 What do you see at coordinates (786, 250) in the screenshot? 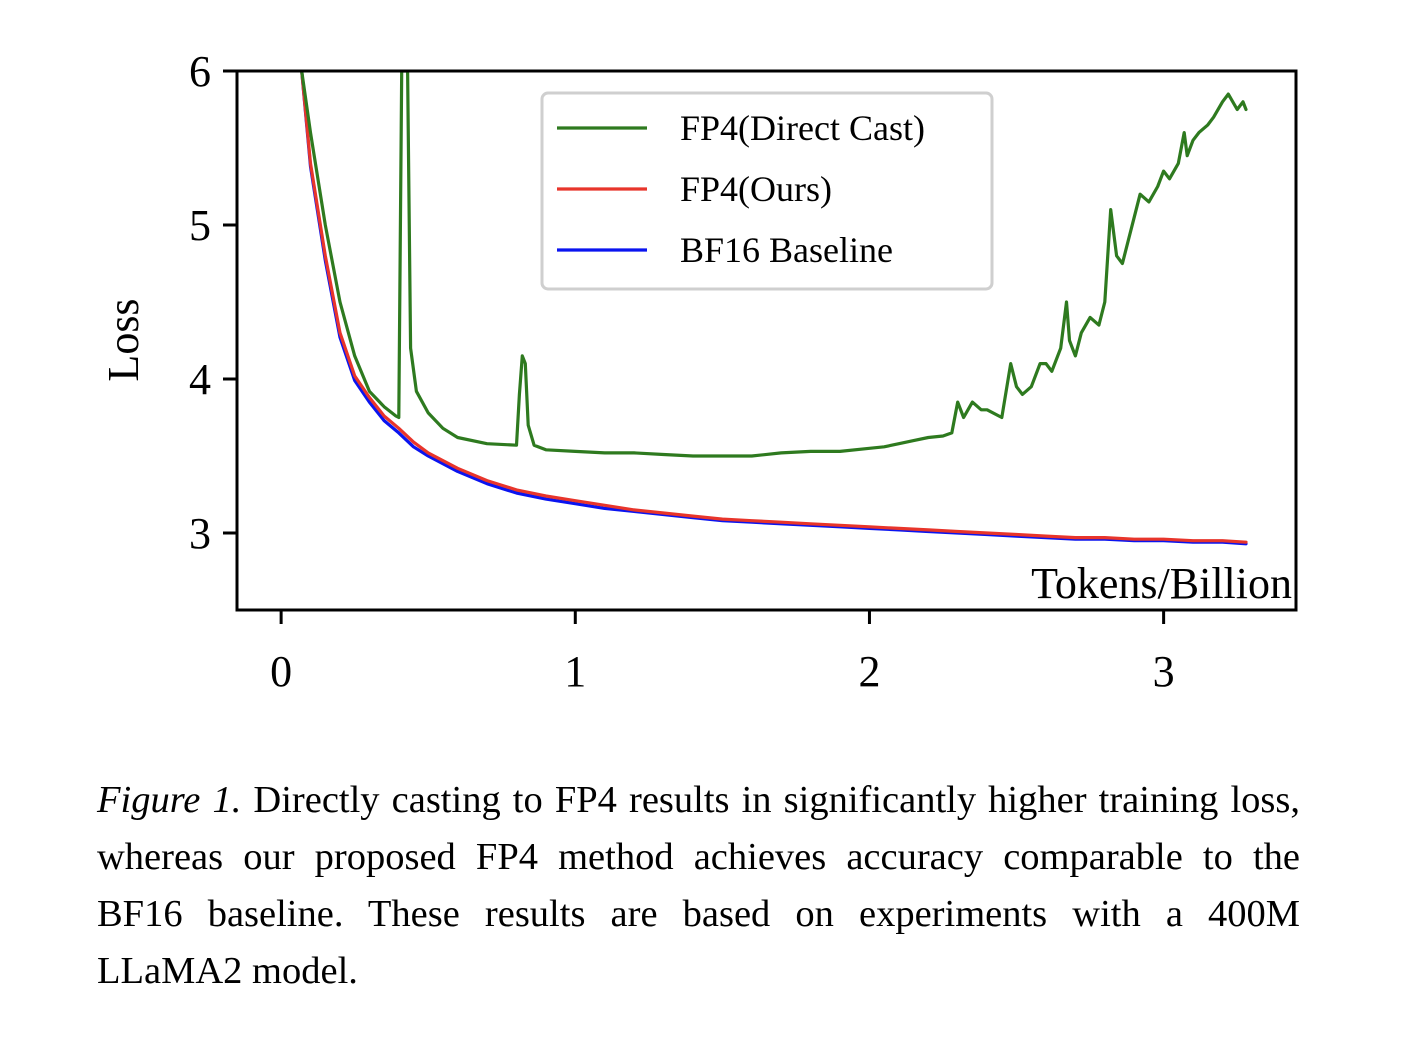
I see `legend-entry-bf16-baseline-label: BF16 Baseline` at bounding box center [786, 250].